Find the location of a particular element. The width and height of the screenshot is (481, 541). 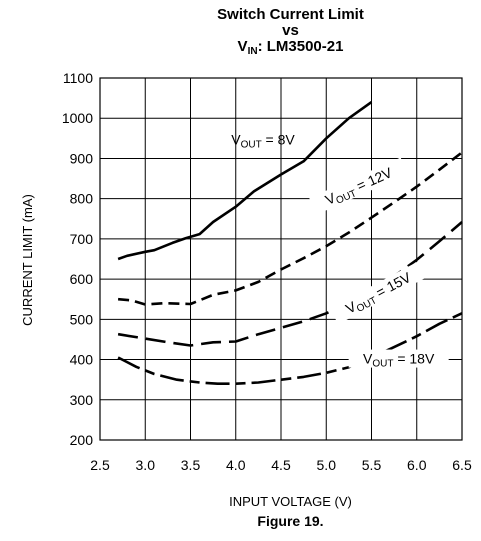

figure-caption: Figure 19. is located at coordinates (290, 521).